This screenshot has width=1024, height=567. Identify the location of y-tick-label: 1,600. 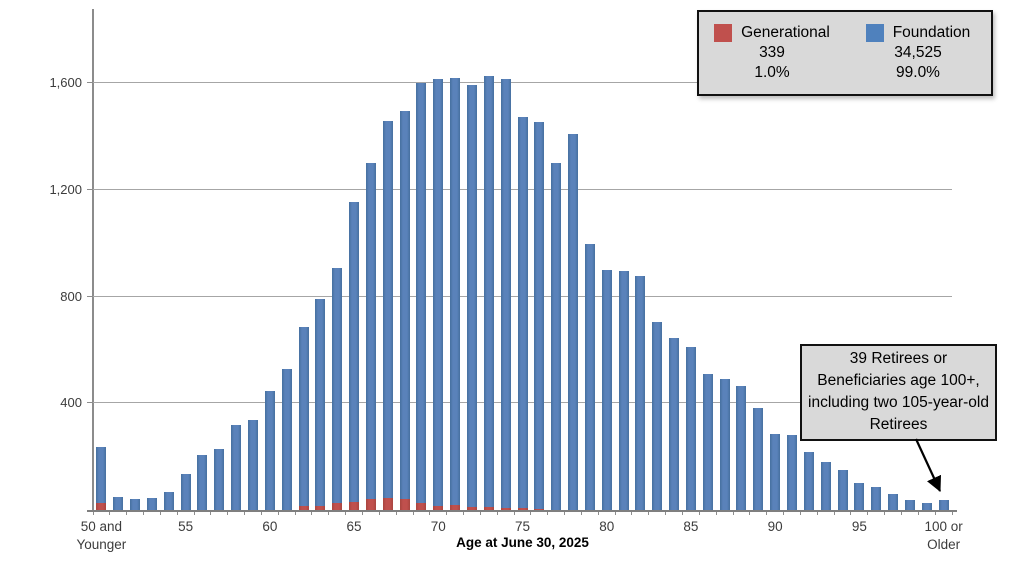
(65, 82).